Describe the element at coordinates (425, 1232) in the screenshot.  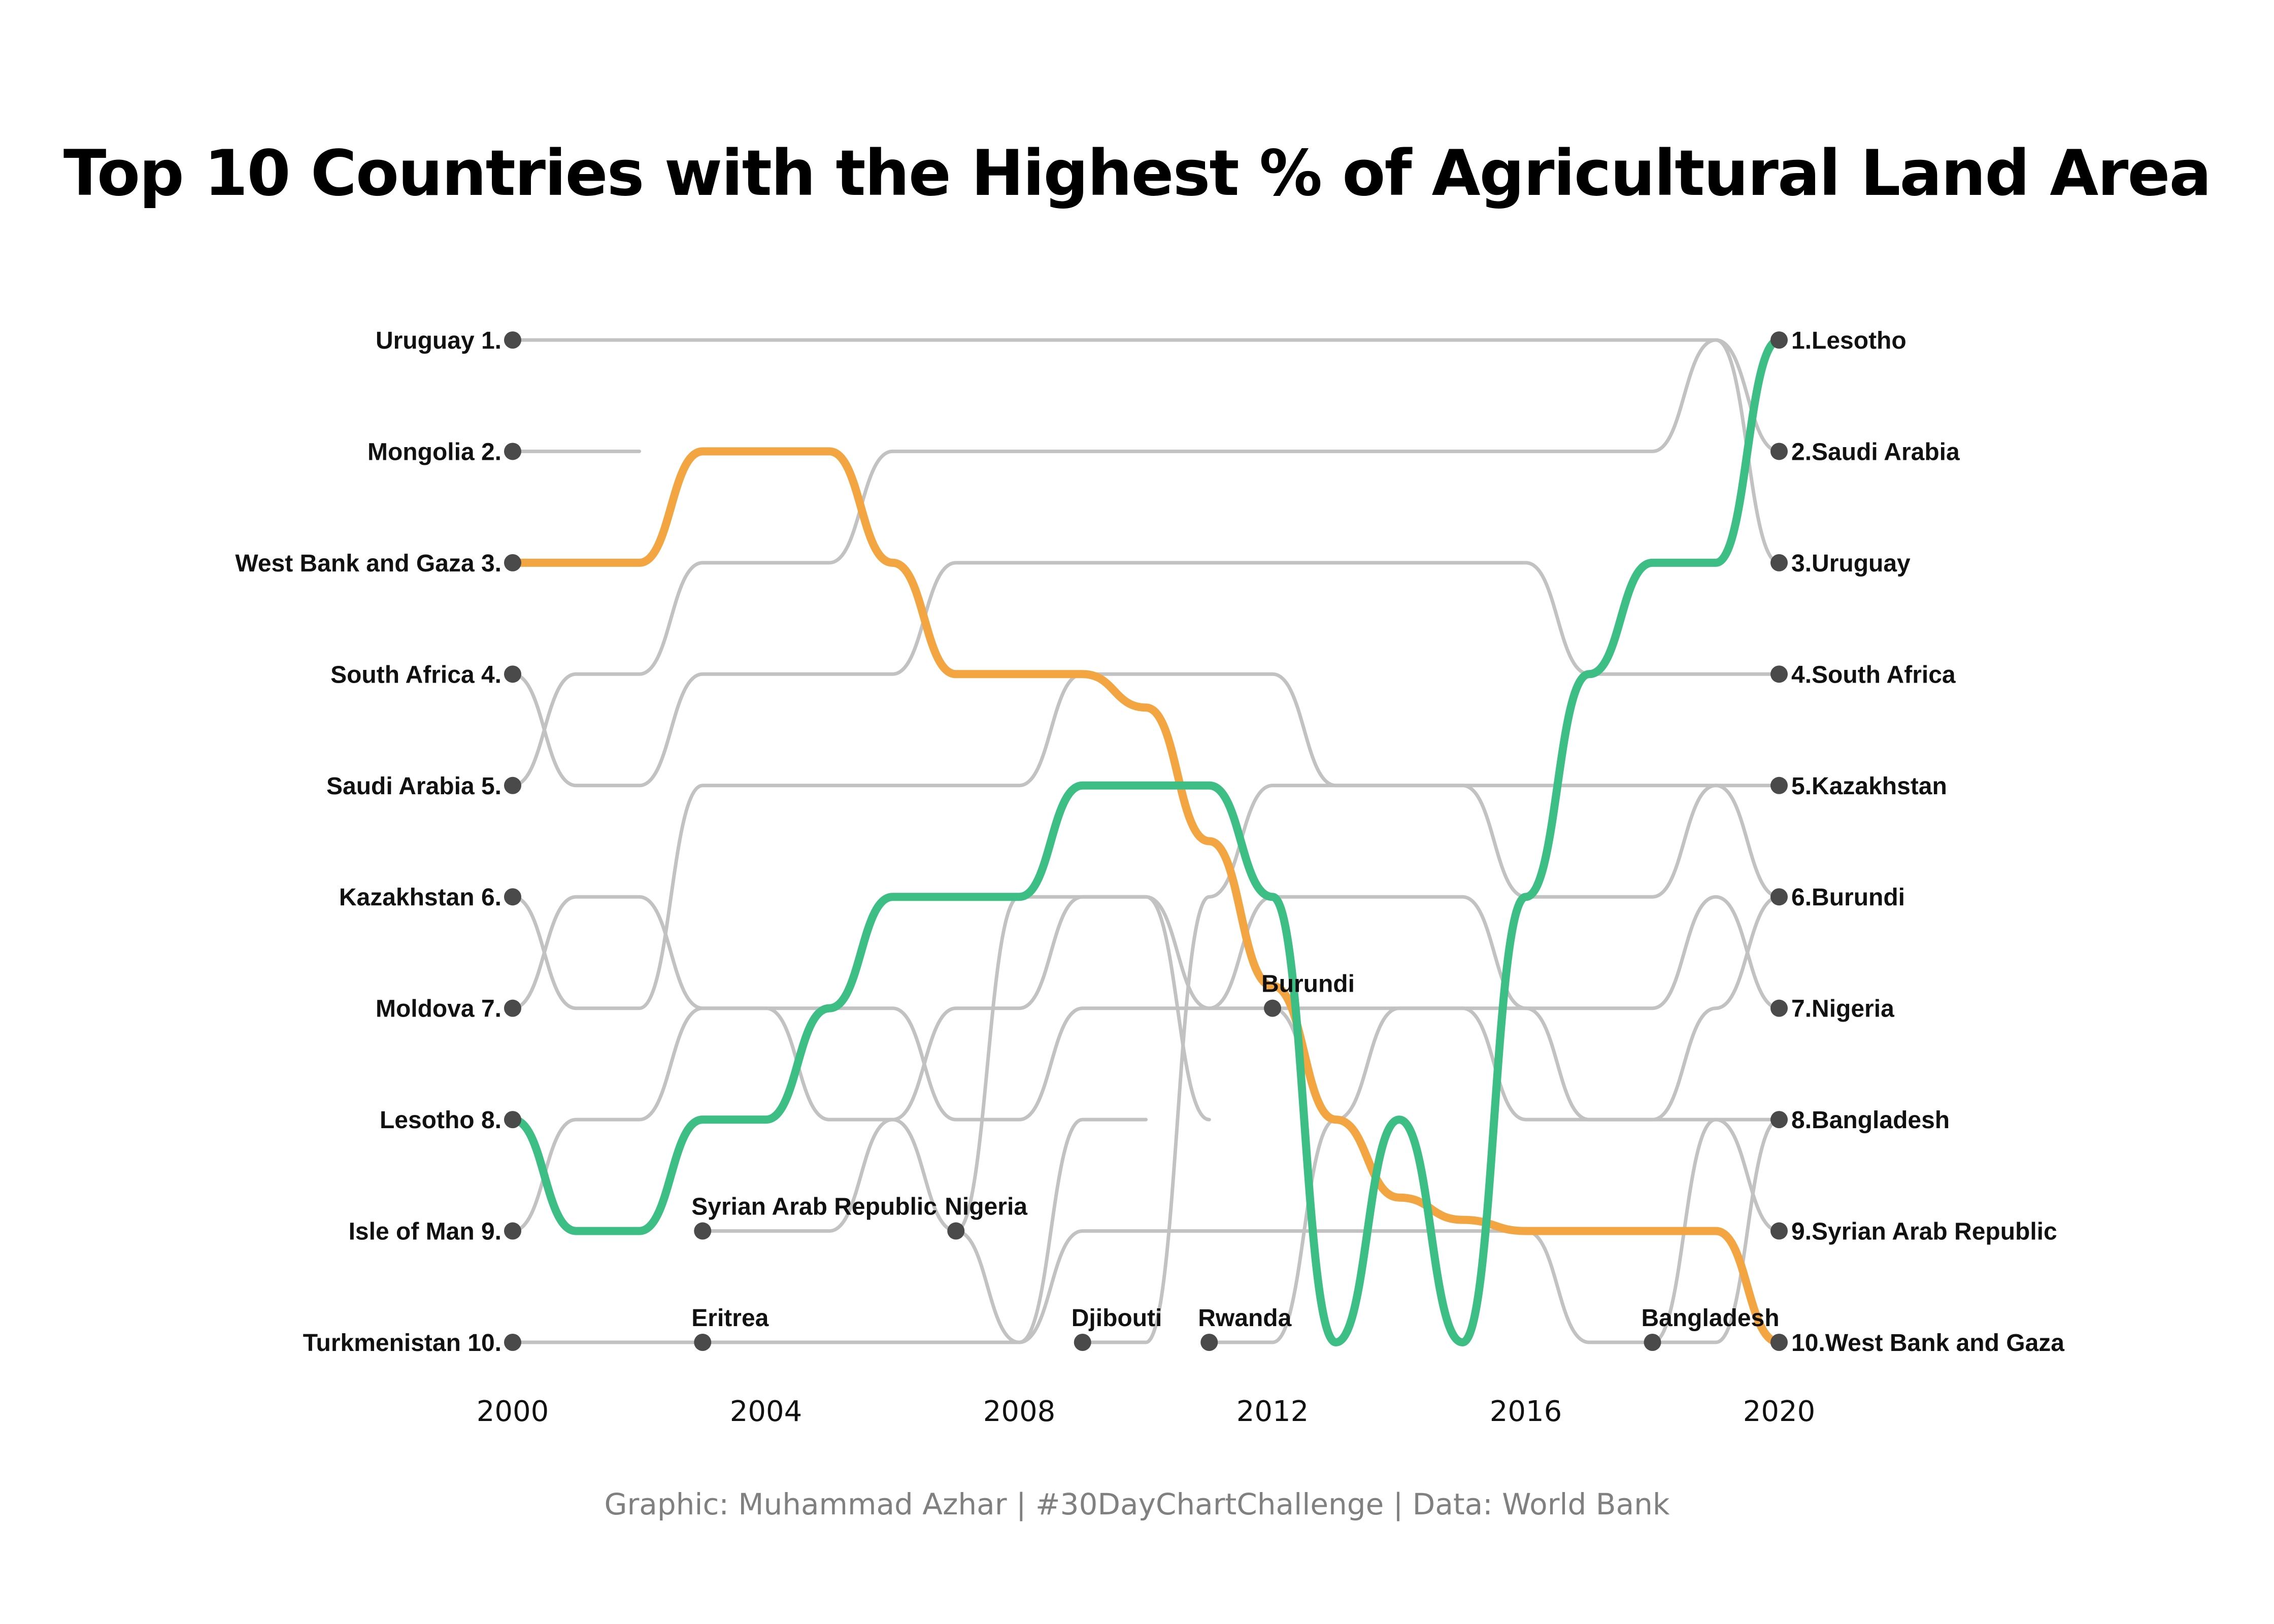
I see `left-rank-label: Isle of Man 9.` at that location.